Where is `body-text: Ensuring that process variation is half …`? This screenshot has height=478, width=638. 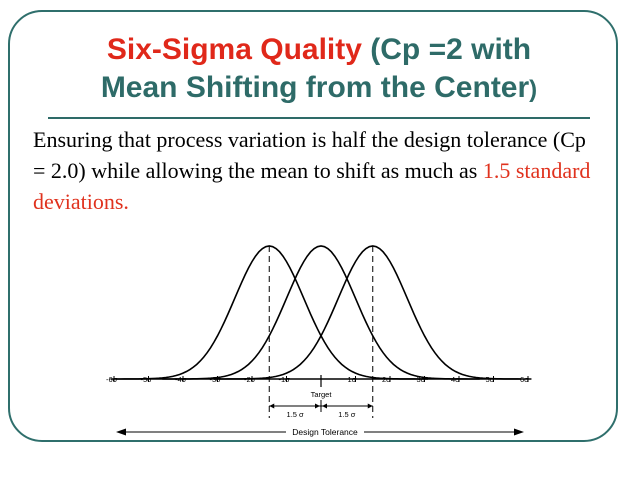 body-text: Ensuring that process variation is half … is located at coordinates (309, 155).